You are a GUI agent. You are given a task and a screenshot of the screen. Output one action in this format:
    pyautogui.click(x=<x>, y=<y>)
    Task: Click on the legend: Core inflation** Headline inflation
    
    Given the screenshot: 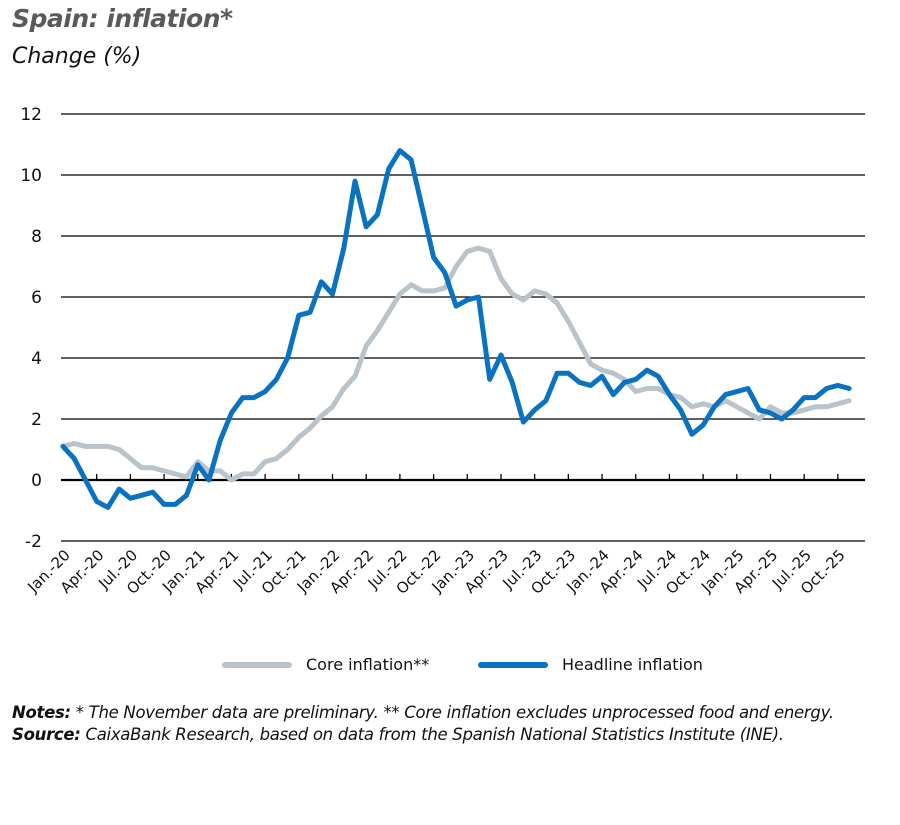 What is the action you would take?
    pyautogui.click(x=450, y=667)
    